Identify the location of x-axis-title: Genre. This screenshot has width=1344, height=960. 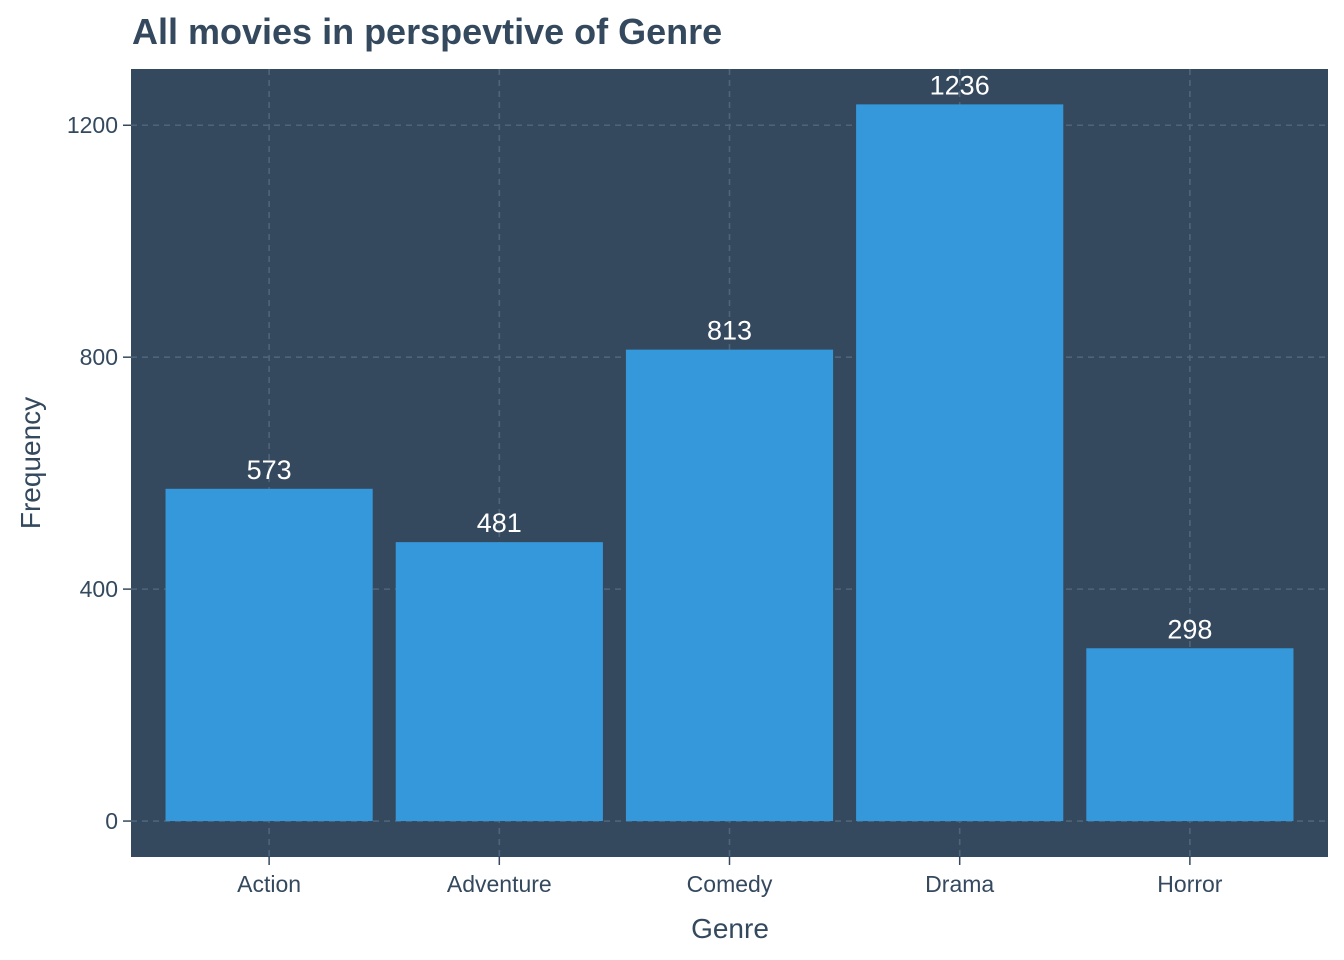
(730, 928).